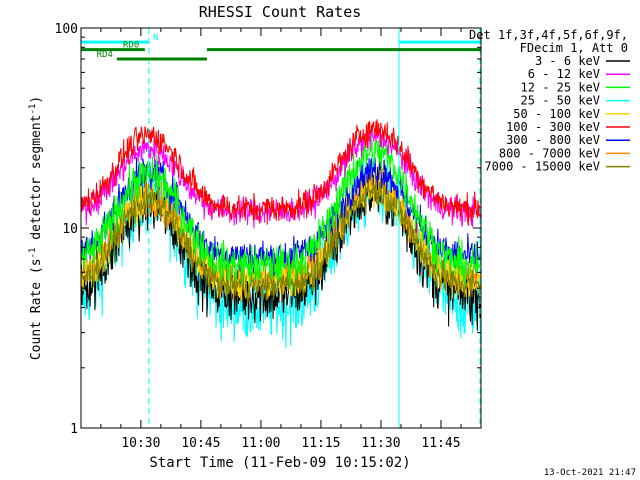 The image size is (640, 480). I want to click on series-line-100-300-kev, so click(281, 172).